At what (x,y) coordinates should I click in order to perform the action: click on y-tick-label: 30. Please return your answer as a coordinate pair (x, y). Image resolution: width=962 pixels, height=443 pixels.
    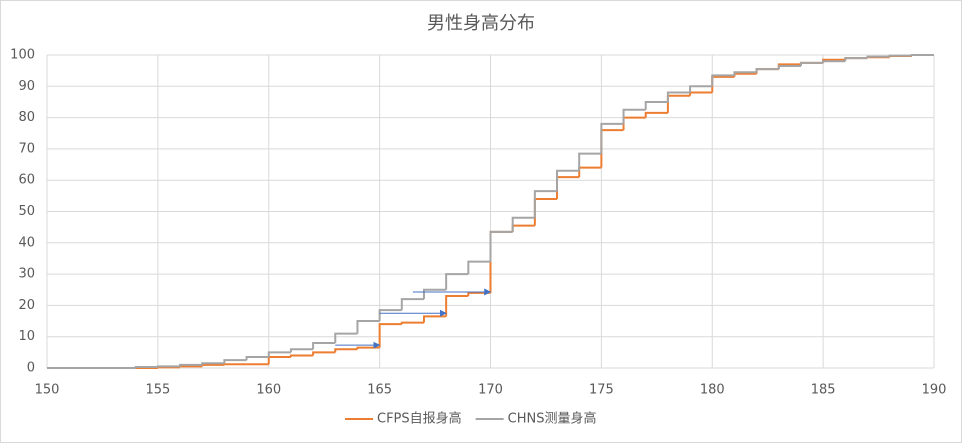
    Looking at the image, I should click on (26, 274).